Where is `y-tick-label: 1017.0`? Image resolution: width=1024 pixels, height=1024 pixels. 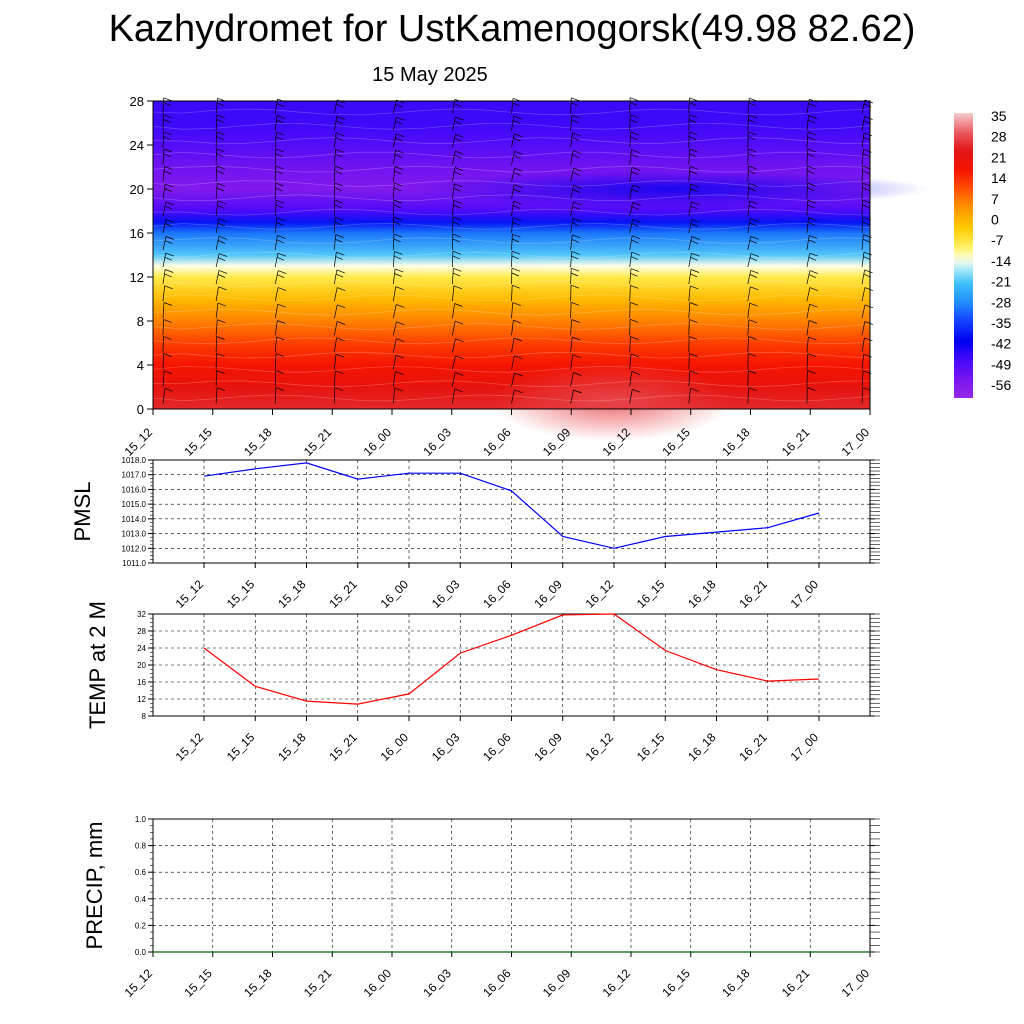 y-tick-label: 1017.0 is located at coordinates (134, 475).